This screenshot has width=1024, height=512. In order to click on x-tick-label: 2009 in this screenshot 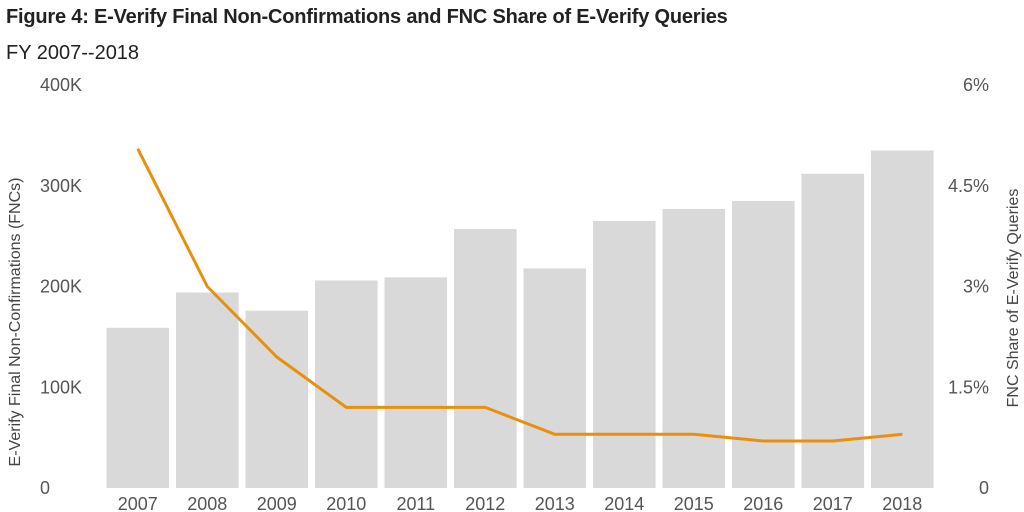, I will do `click(277, 503)`.